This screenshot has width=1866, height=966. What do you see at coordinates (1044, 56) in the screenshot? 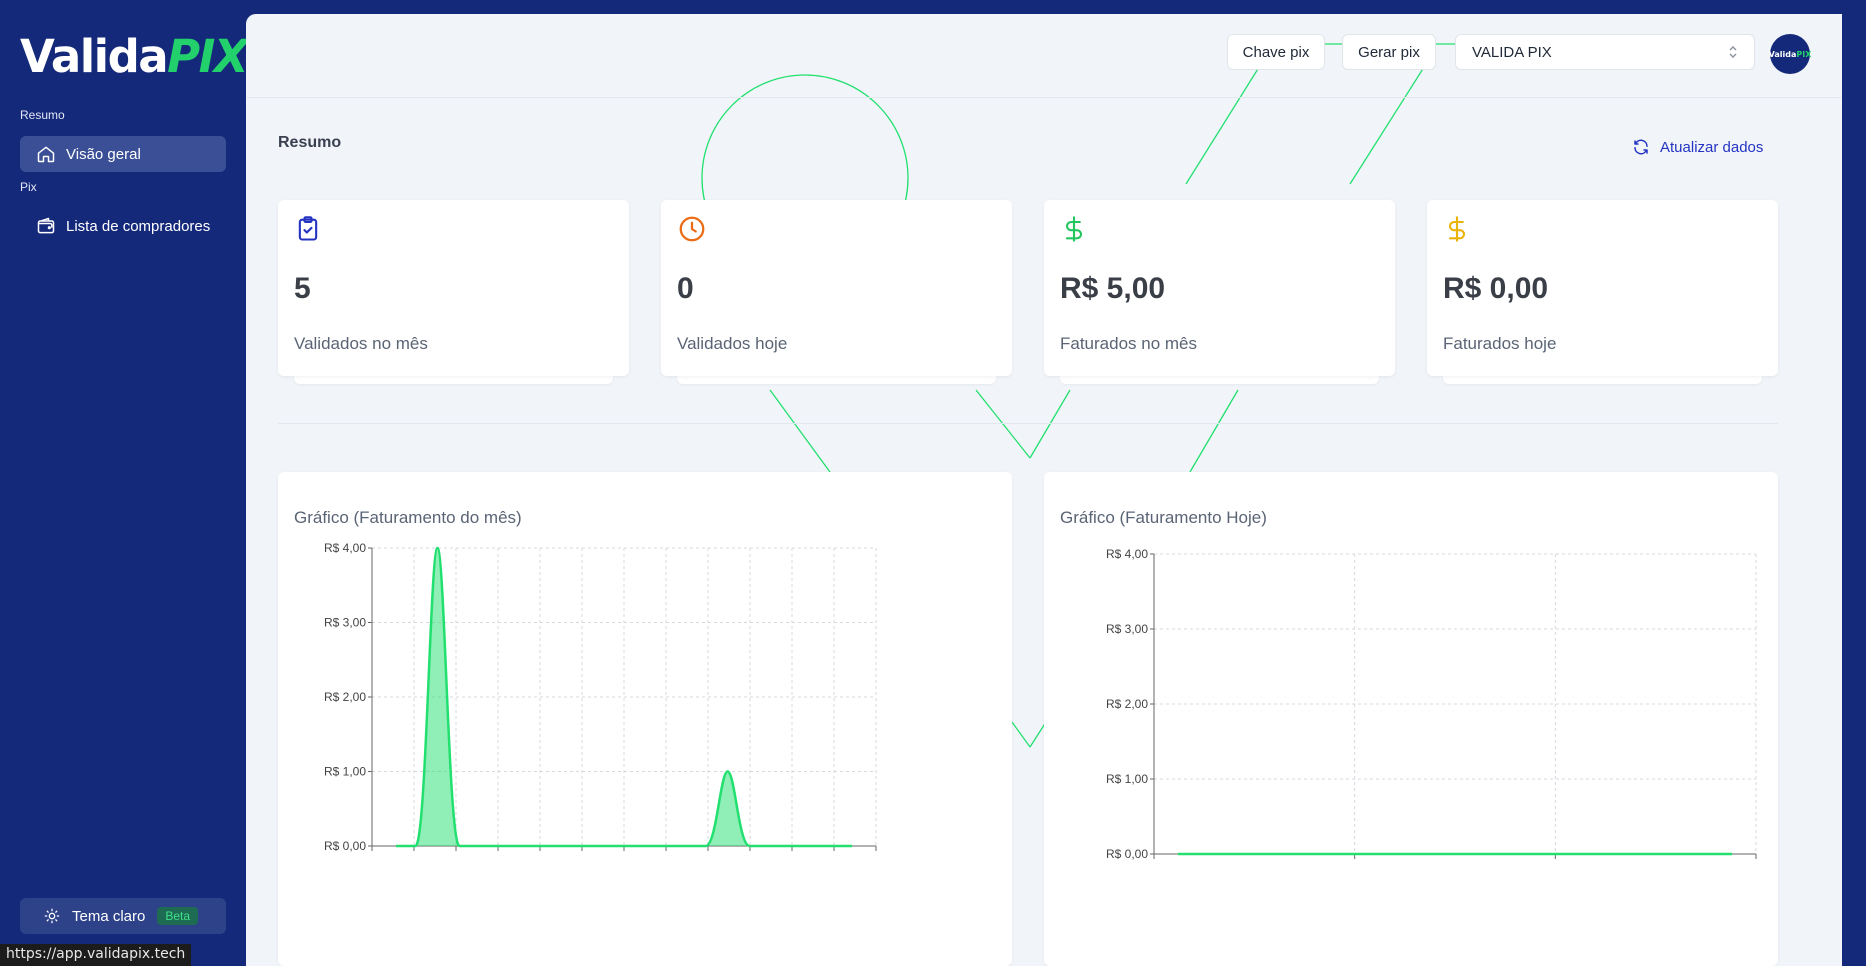
I see `top-bar: Chave pix Gerar pix VALIDA PIX Valida PIX` at bounding box center [1044, 56].